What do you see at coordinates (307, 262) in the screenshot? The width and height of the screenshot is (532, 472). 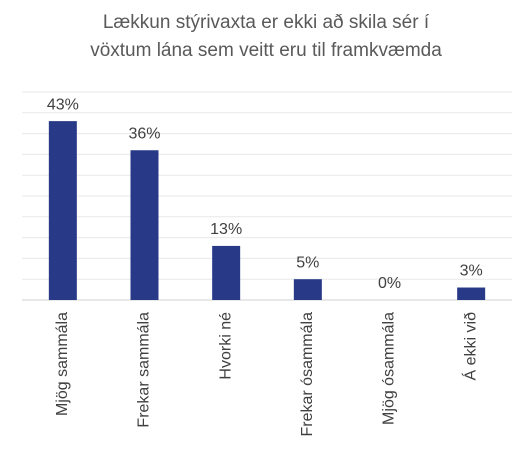 I see `value-label: 5%` at bounding box center [307, 262].